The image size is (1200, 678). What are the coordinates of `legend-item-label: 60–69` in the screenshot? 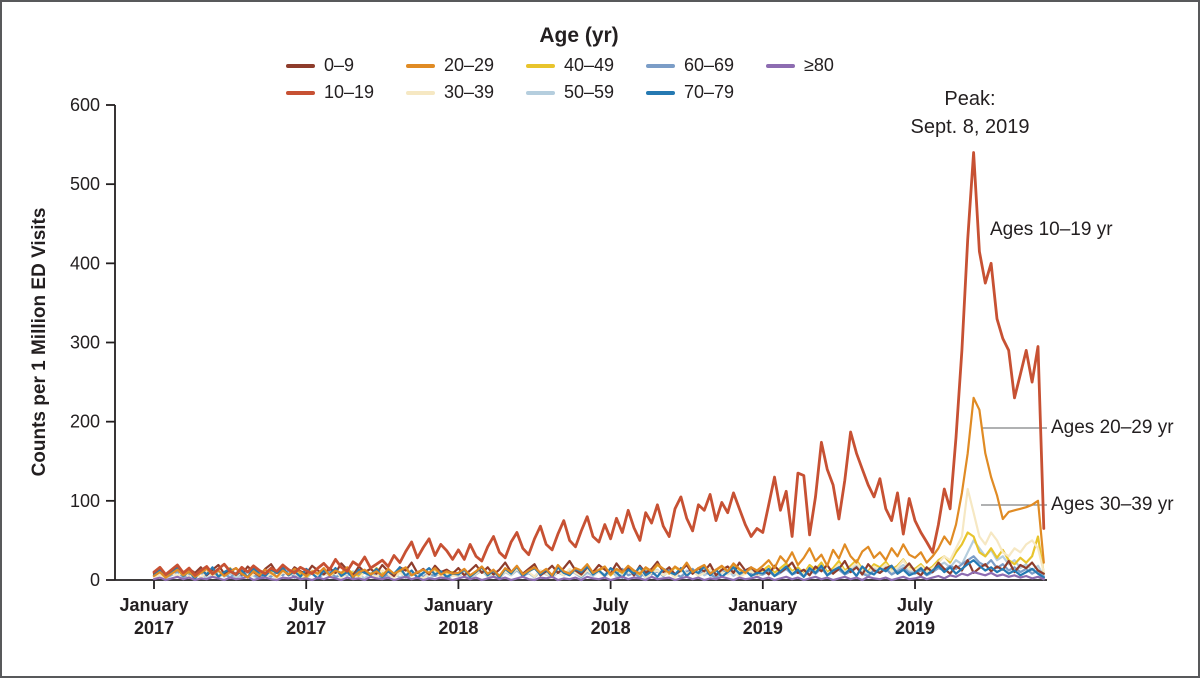 It's located at (709, 65).